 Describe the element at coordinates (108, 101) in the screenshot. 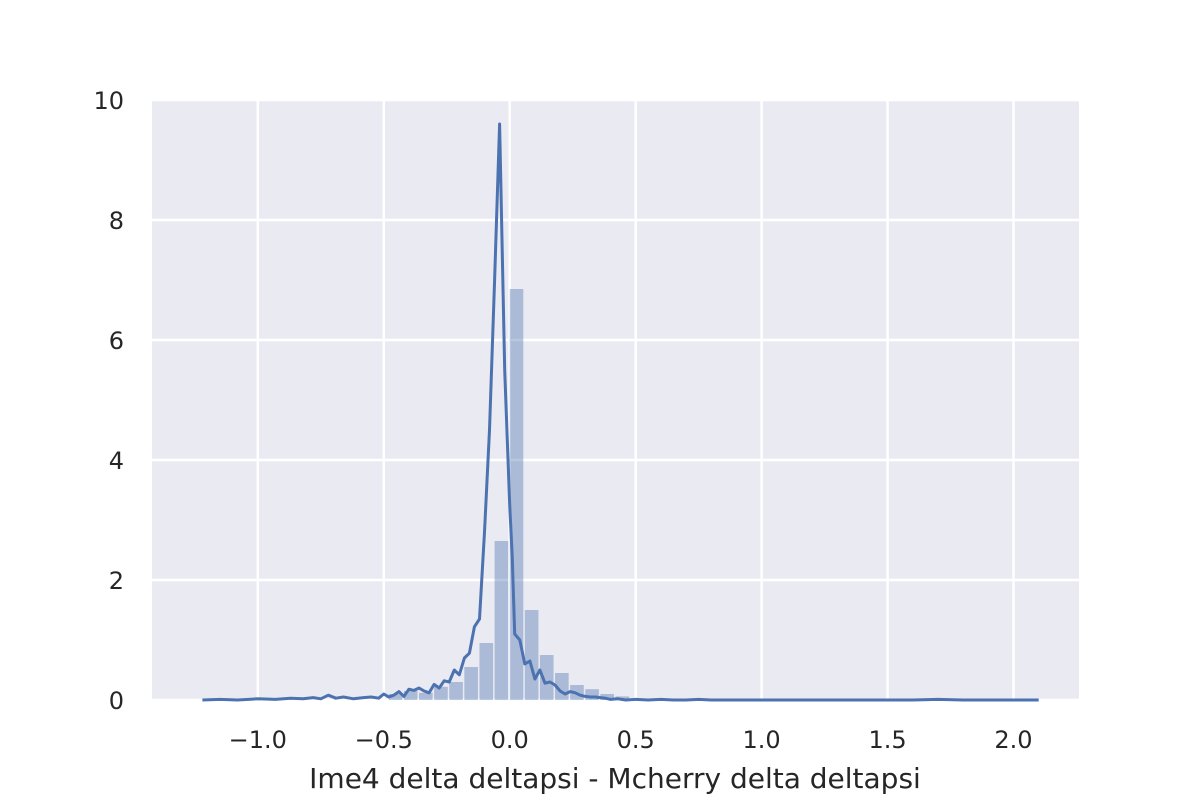

I see `y-tick-label: 10` at that location.